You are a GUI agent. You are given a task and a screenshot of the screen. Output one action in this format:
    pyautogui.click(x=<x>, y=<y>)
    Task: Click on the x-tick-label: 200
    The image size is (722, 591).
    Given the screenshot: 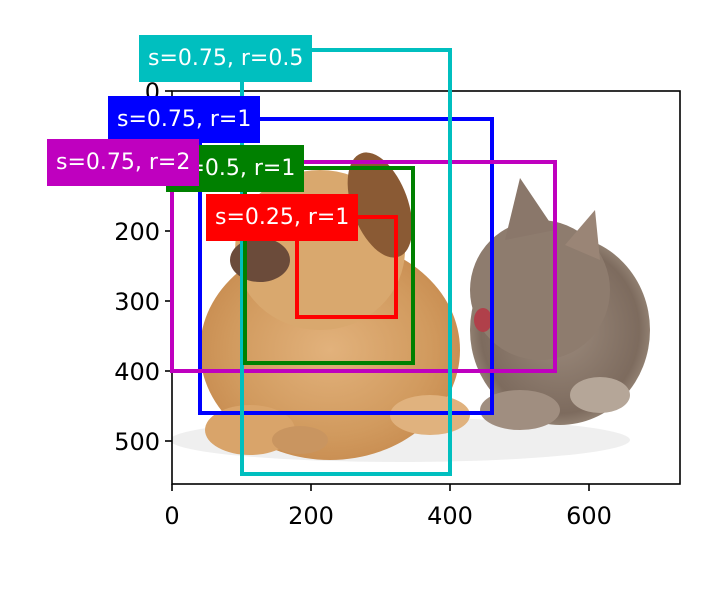 What is the action you would take?
    pyautogui.click(x=311, y=516)
    